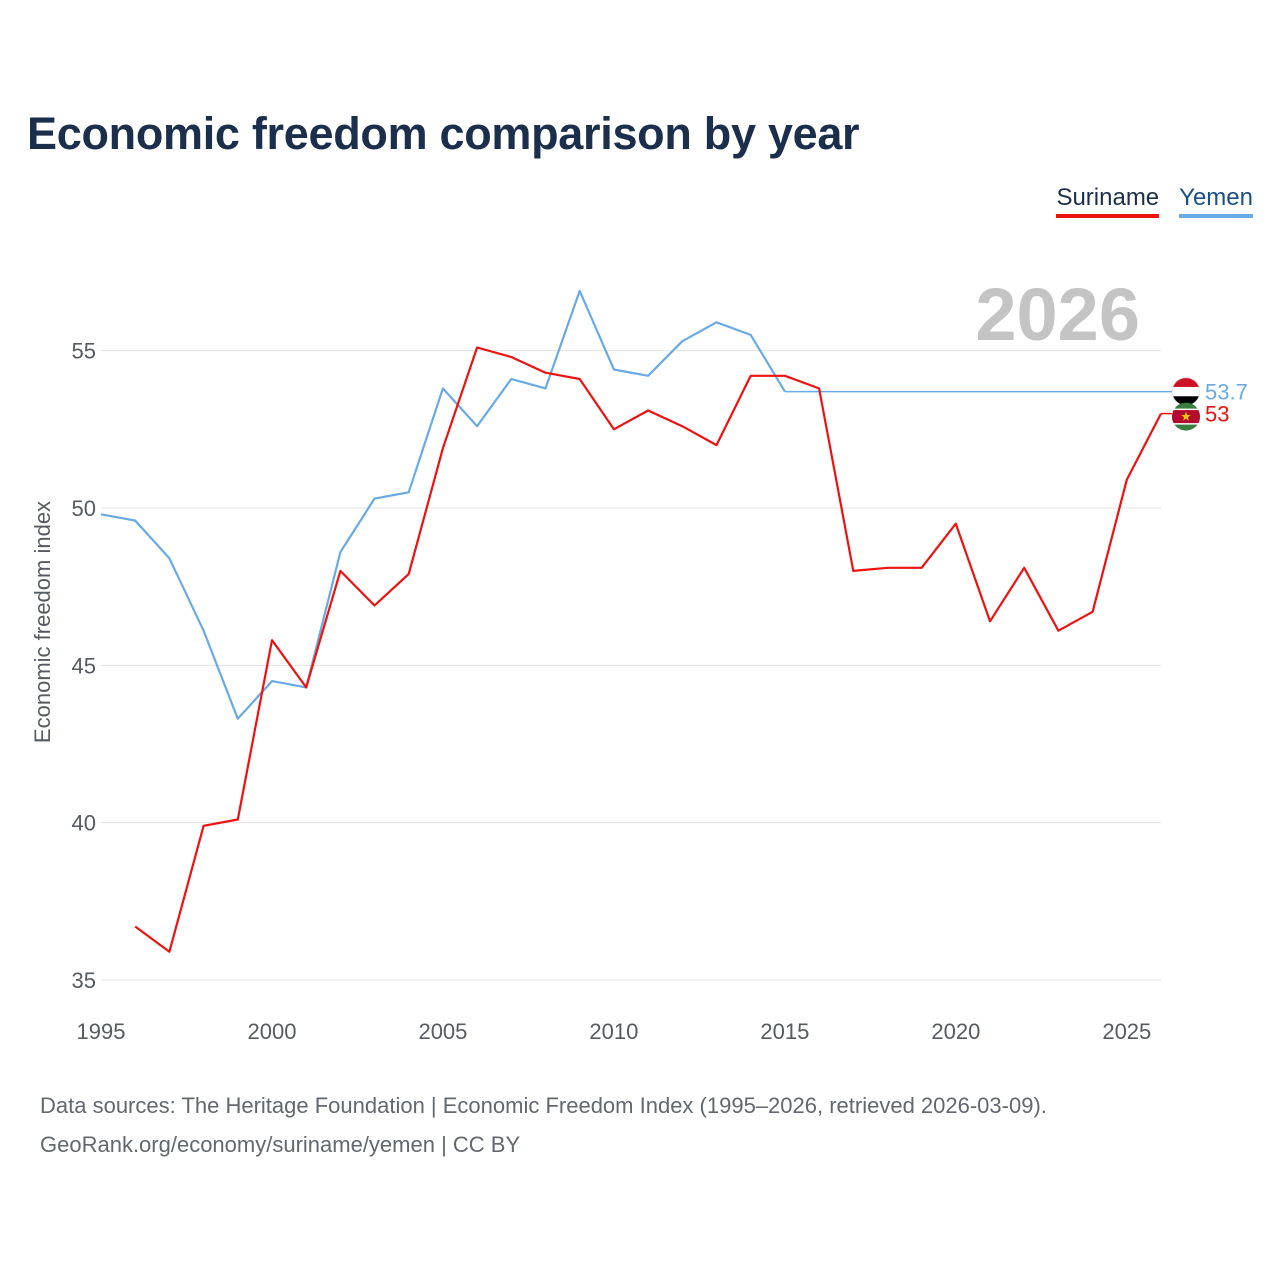  I want to click on end-label-suriname: 53, so click(1217, 414).